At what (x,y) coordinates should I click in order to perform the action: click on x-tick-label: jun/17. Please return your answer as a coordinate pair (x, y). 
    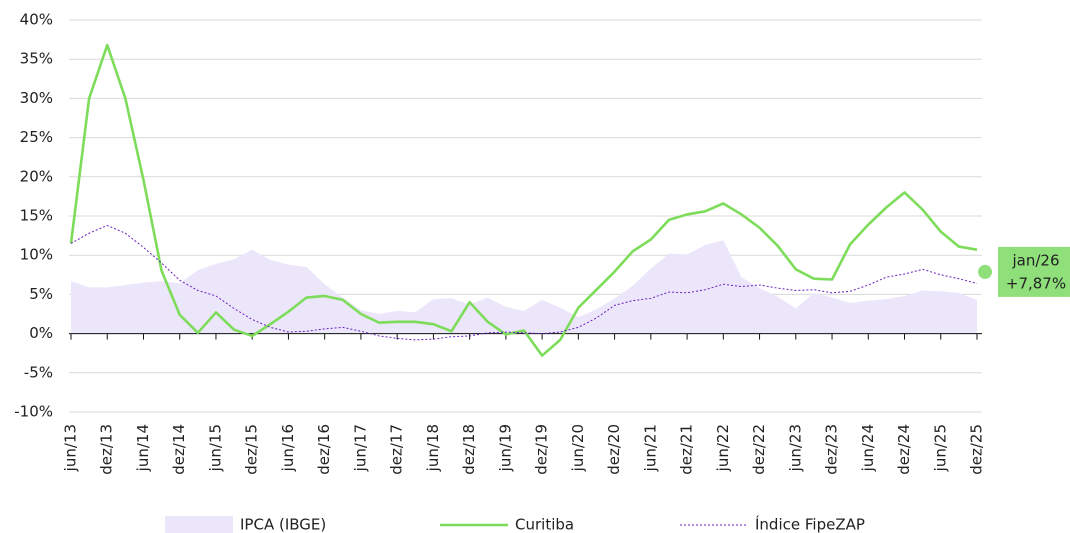
    Looking at the image, I should click on (360, 448).